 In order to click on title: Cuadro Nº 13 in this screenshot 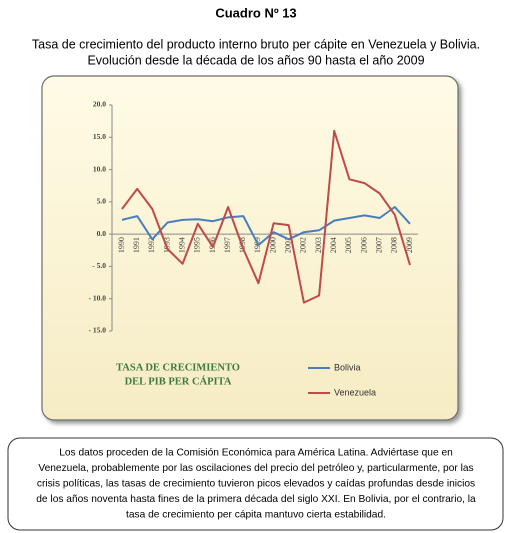, I will do `click(255, 12)`.